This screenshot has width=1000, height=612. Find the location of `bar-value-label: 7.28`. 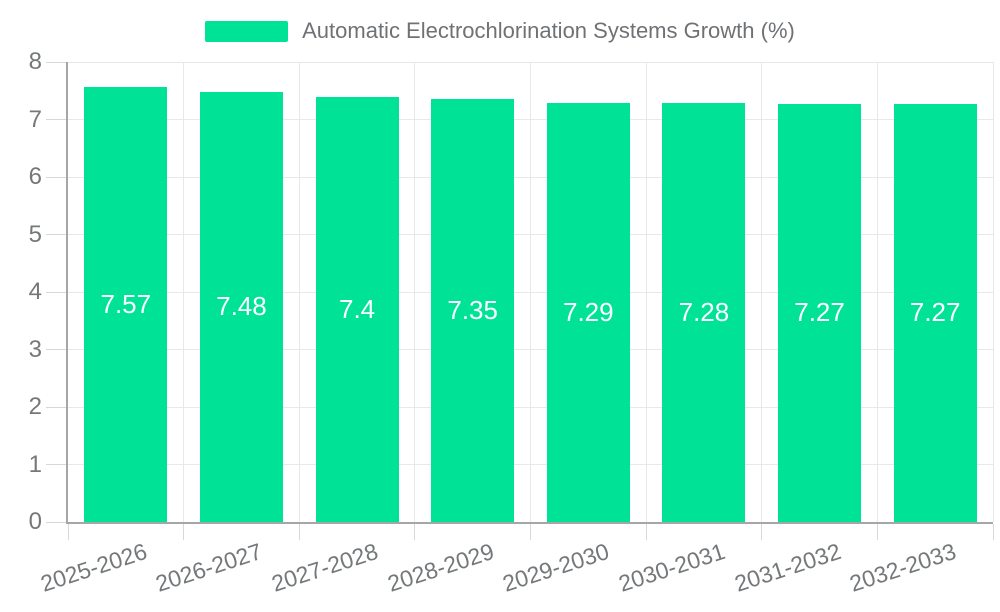

bar-value-label: 7.28 is located at coordinates (704, 312).